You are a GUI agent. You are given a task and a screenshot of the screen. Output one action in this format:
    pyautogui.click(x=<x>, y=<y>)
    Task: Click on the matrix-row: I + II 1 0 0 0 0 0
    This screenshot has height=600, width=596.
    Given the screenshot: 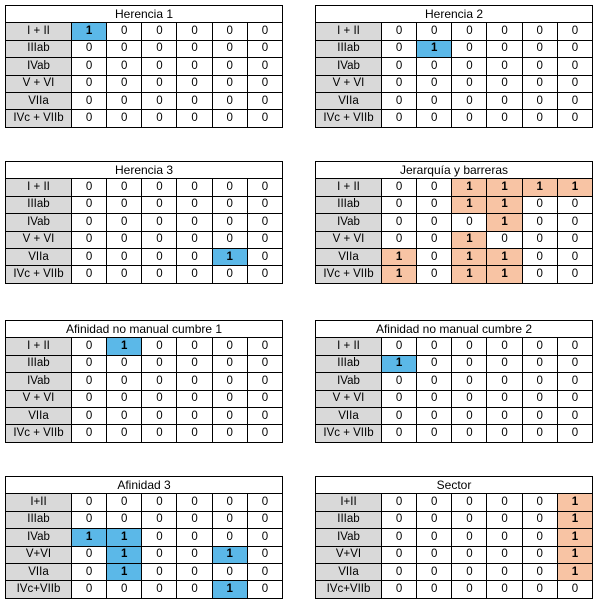 What is the action you would take?
    pyautogui.click(x=144, y=31)
    